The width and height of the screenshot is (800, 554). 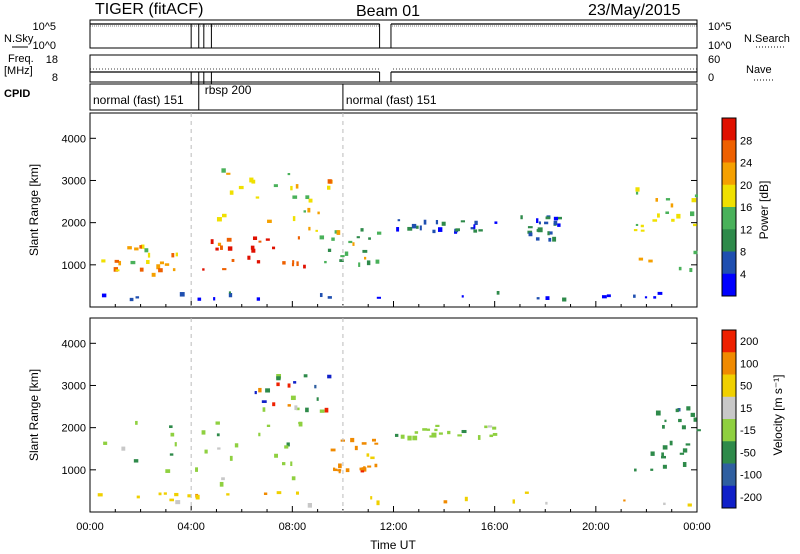 I want to click on nsky-gap, so click(x=385, y=34).